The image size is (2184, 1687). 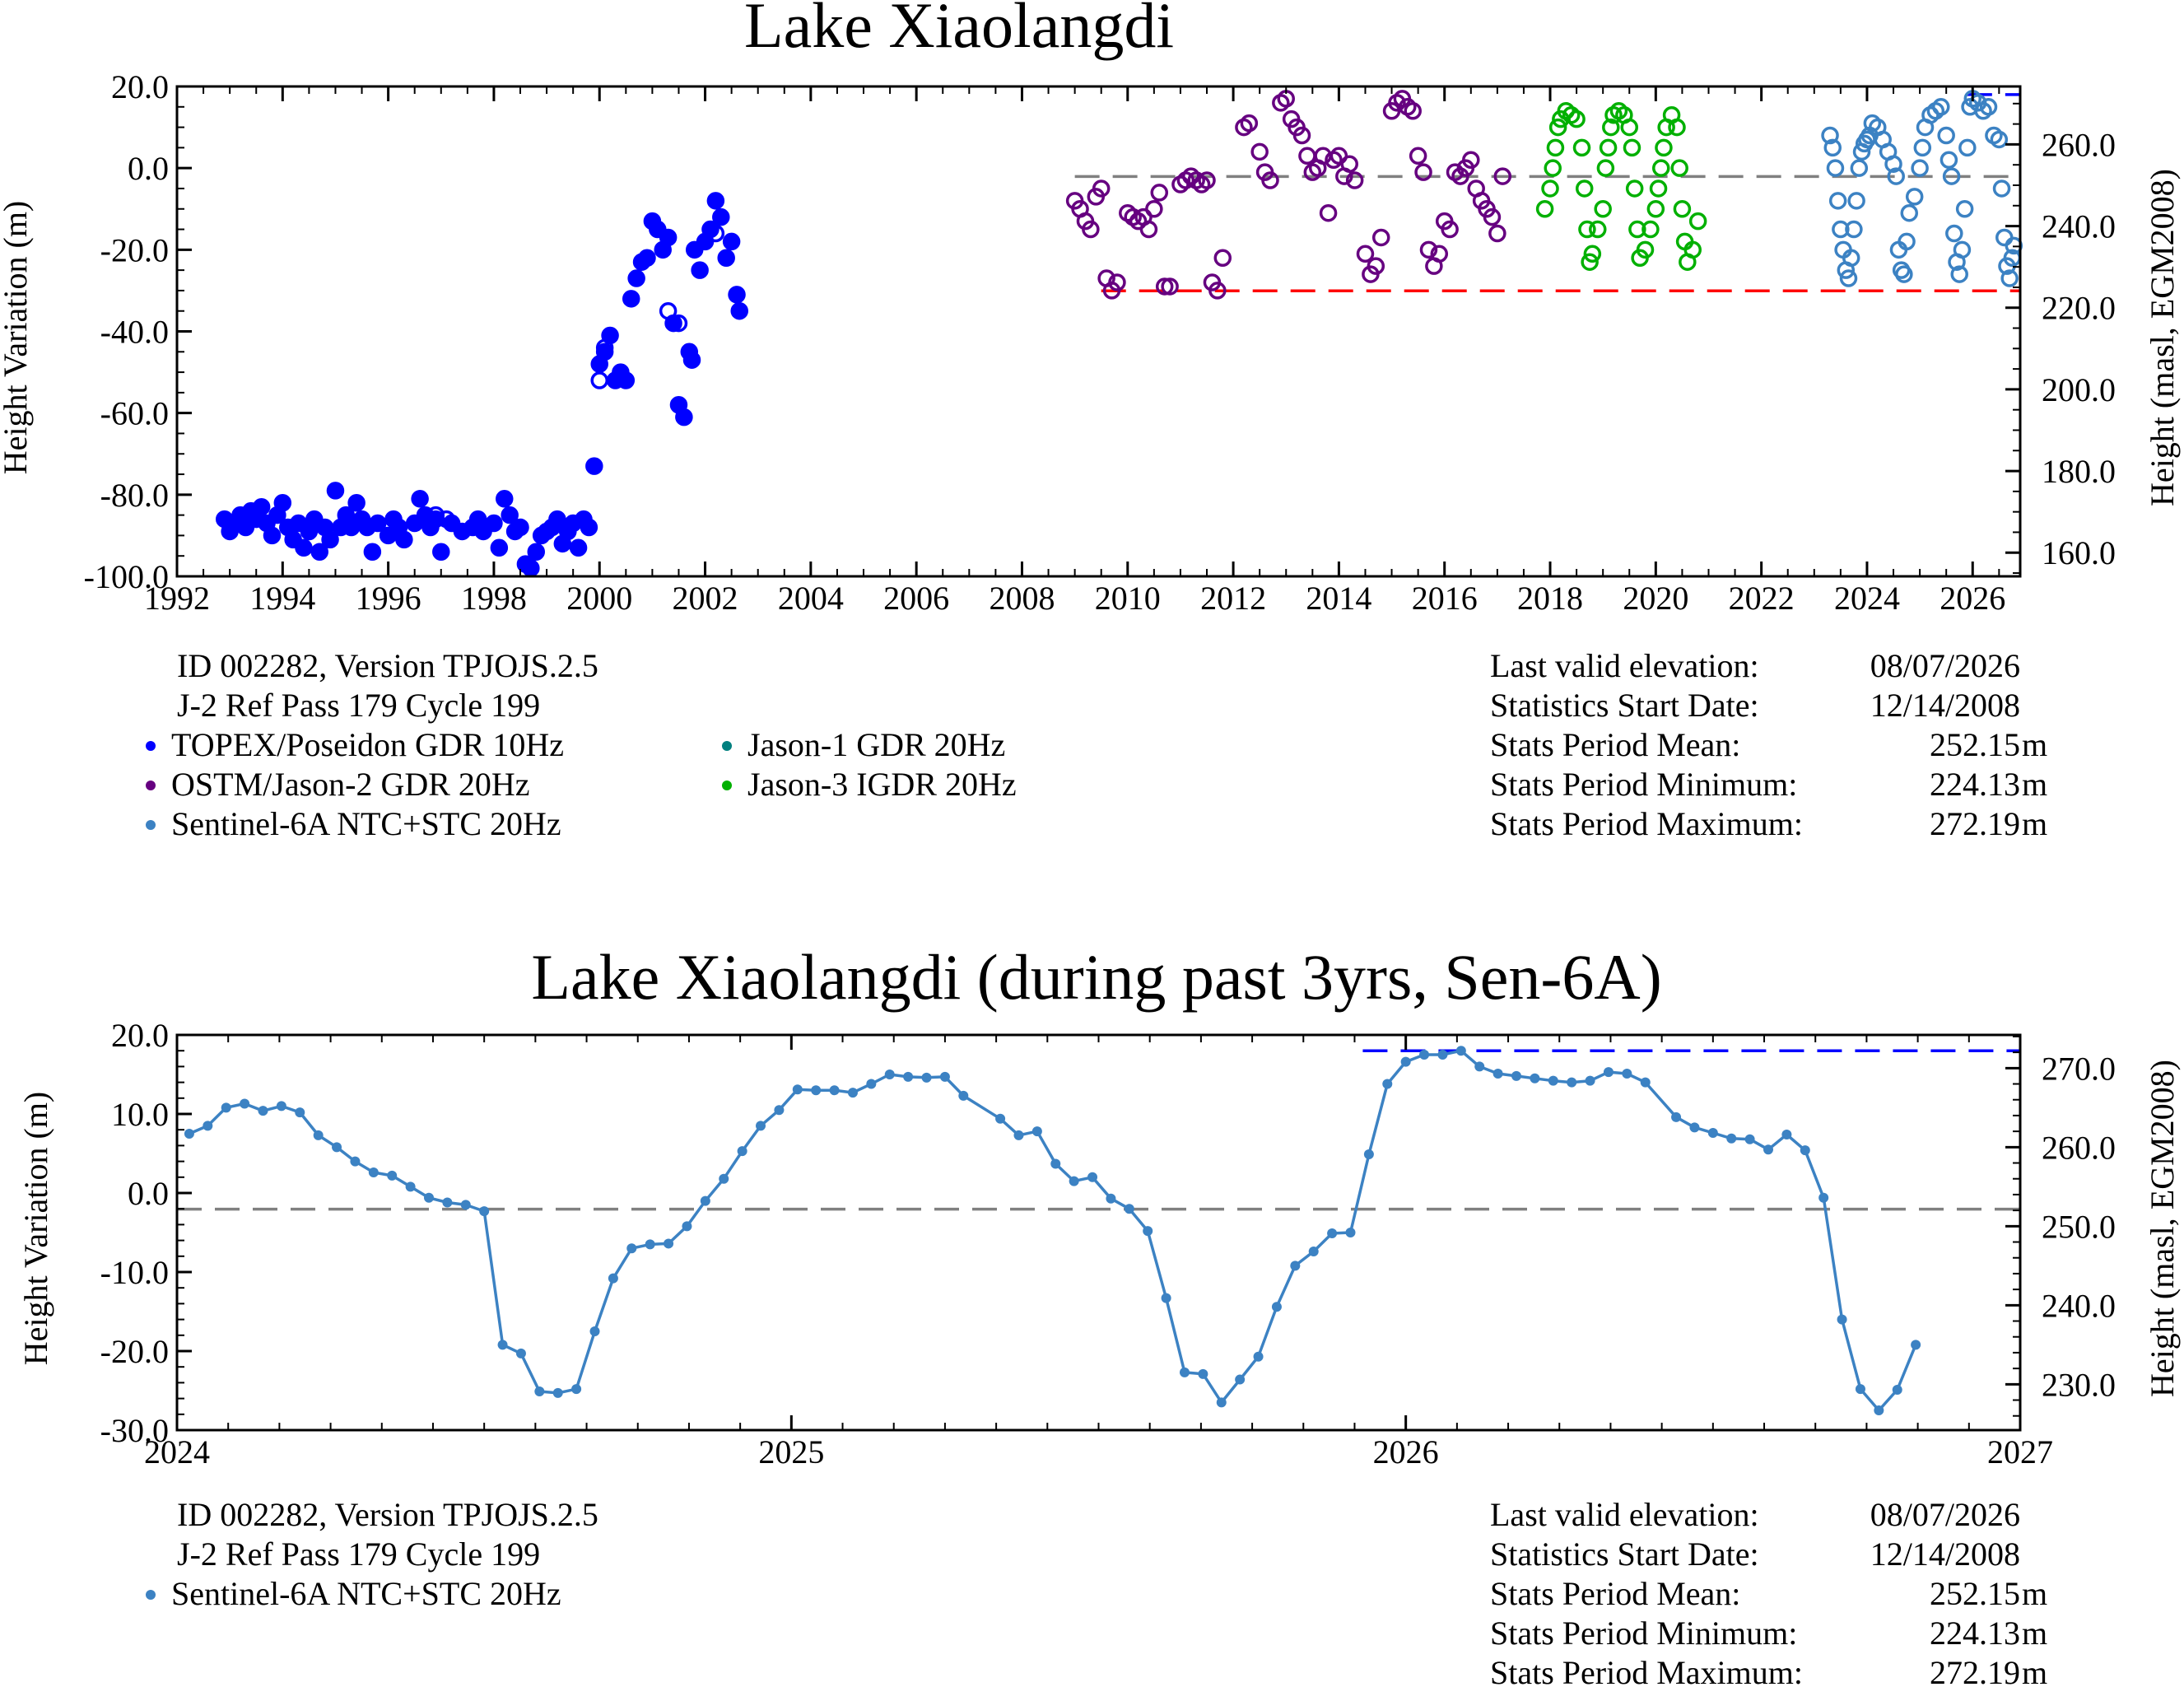 What do you see at coordinates (350, 784) in the screenshot?
I see `legend-label-jason2: OSTM/Jason-2 GDR 20Hz` at bounding box center [350, 784].